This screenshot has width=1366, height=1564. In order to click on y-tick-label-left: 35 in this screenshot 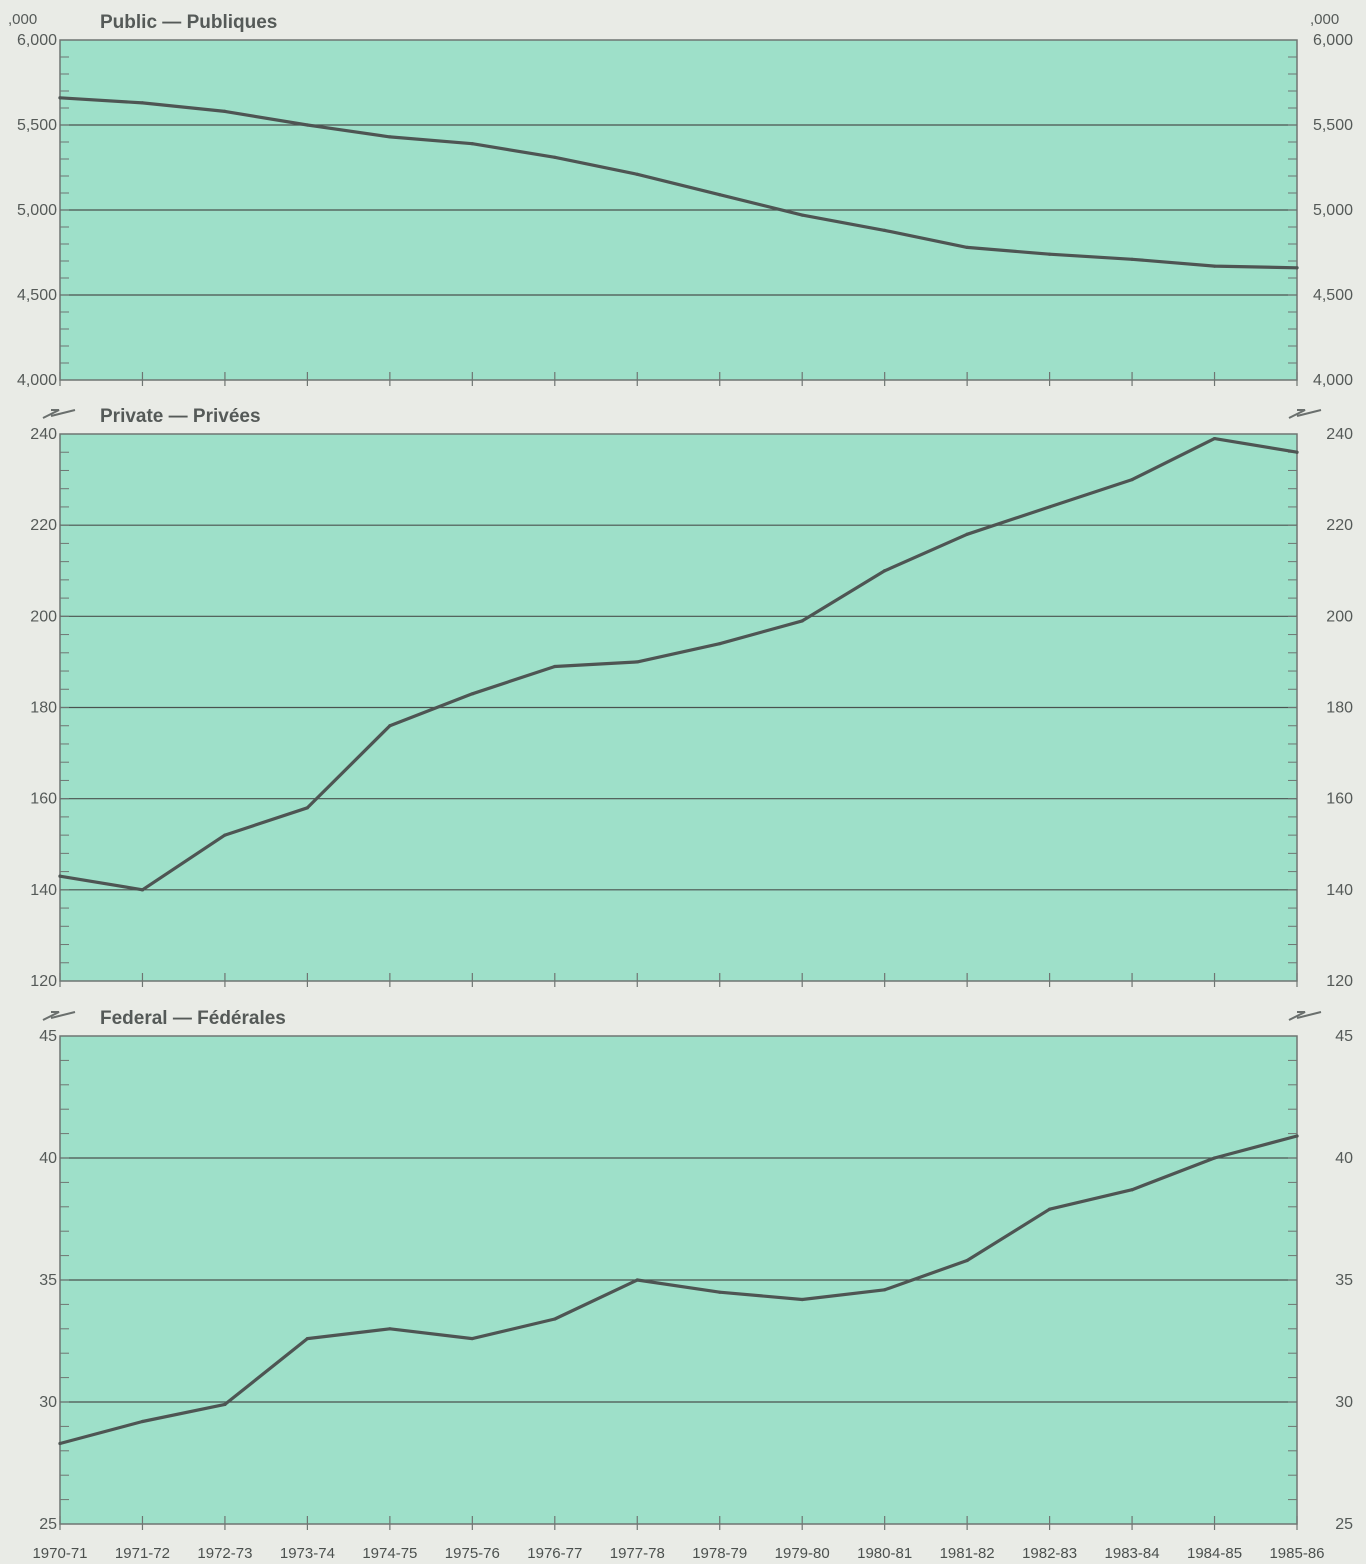, I will do `click(48, 1280)`.